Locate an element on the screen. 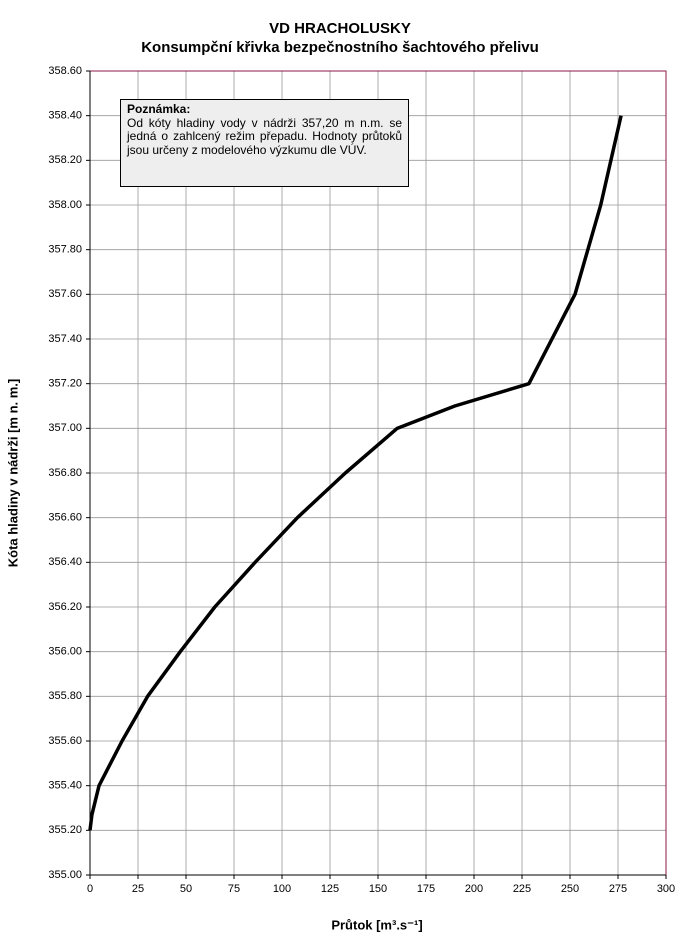 Image resolution: width=688 pixels, height=942 pixels. x-tick-label: 175 is located at coordinates (426, 889).